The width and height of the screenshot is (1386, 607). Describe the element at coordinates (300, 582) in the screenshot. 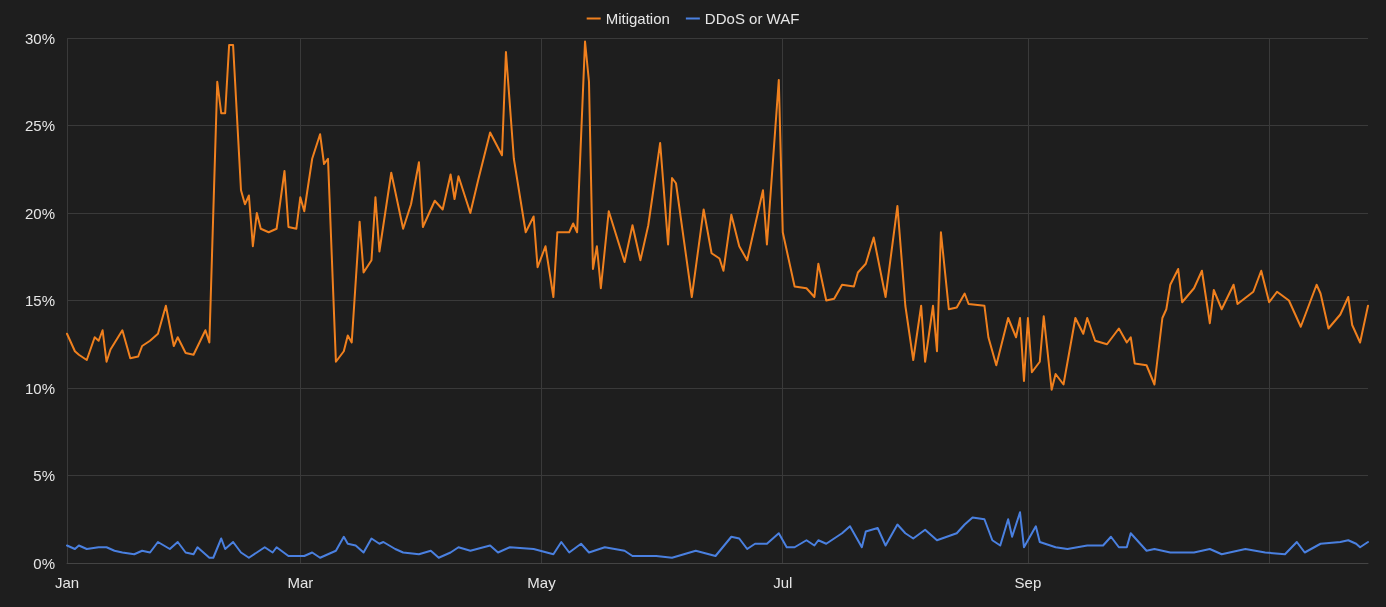

I see `x-tick-label: Mar` at that location.